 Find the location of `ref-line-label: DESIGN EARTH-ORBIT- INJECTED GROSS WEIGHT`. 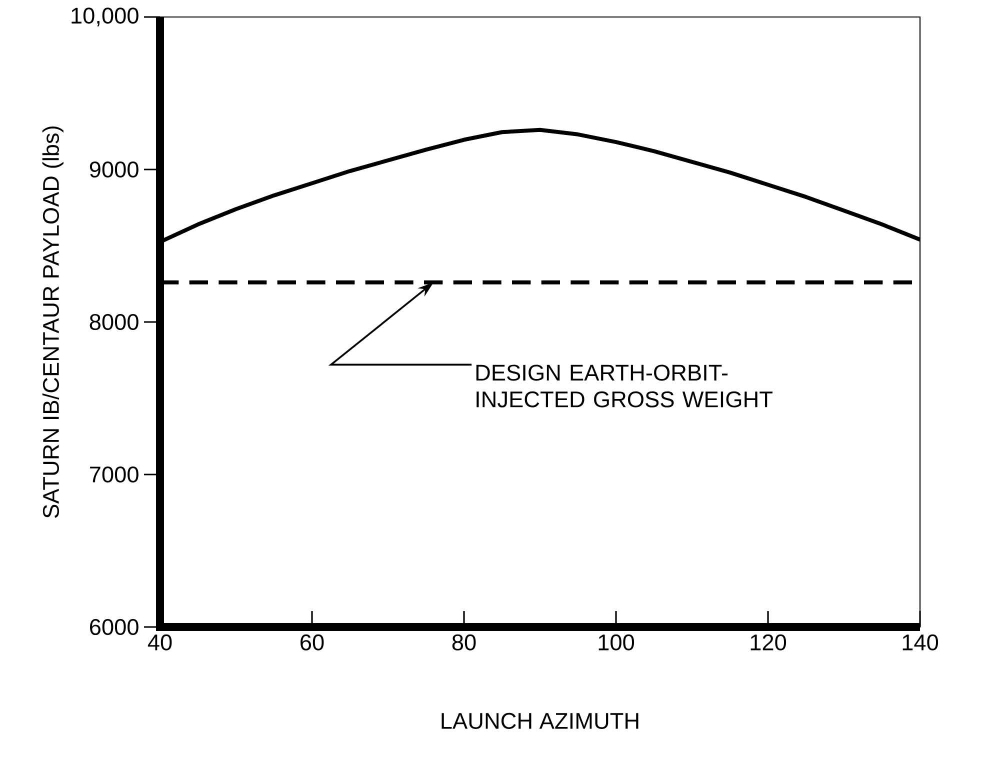

ref-line-label: DESIGN EARTH-ORBIT- INJECTED GROSS WEIGHT is located at coordinates (624, 386).